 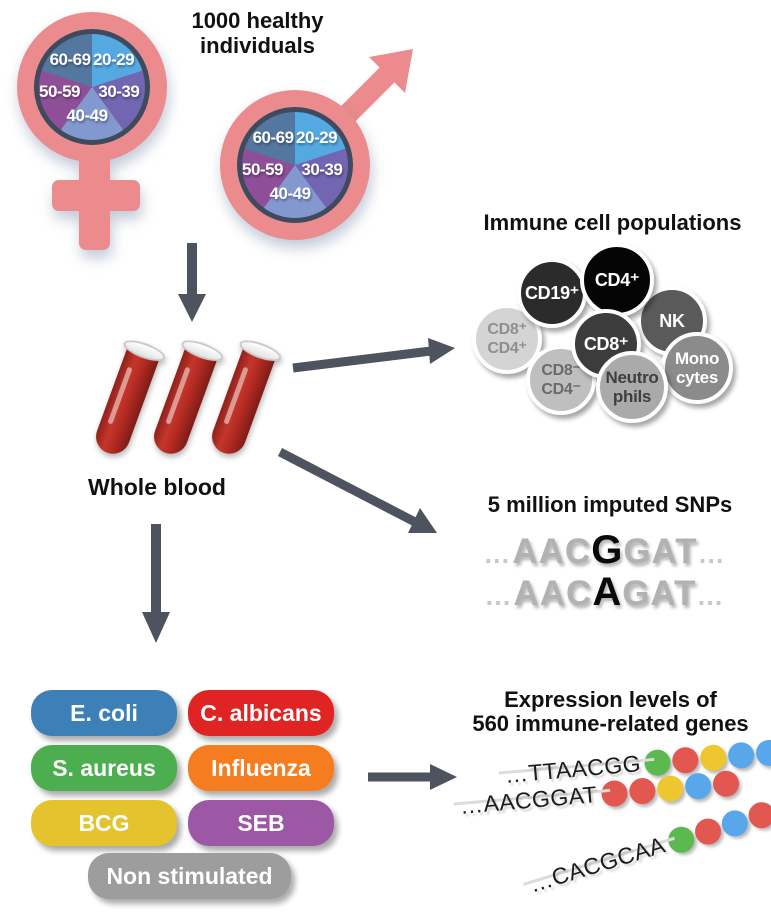 What do you see at coordinates (157, 487) in the screenshot?
I see `whole-blood-label: Whole blood` at bounding box center [157, 487].